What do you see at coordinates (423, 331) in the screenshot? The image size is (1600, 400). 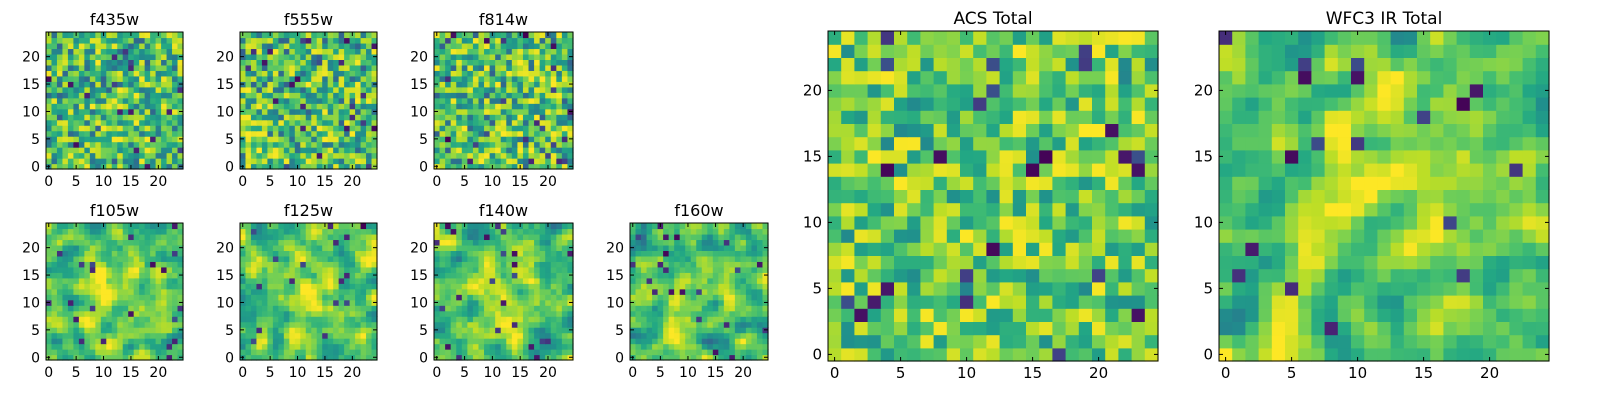 I see `y-tick-label: 5` at bounding box center [423, 331].